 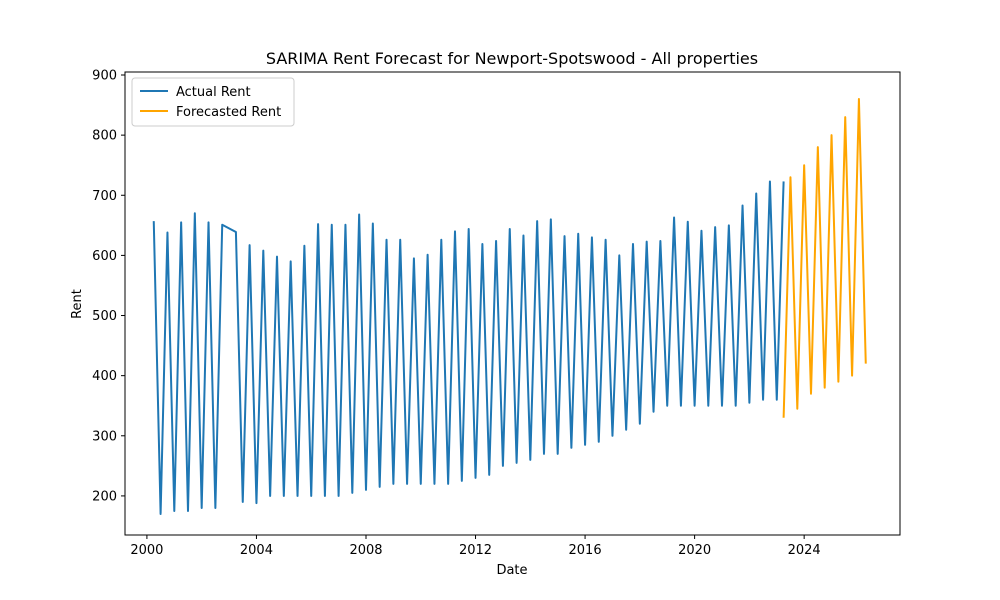 What do you see at coordinates (104, 496) in the screenshot?
I see `y-tick-label: 200` at bounding box center [104, 496].